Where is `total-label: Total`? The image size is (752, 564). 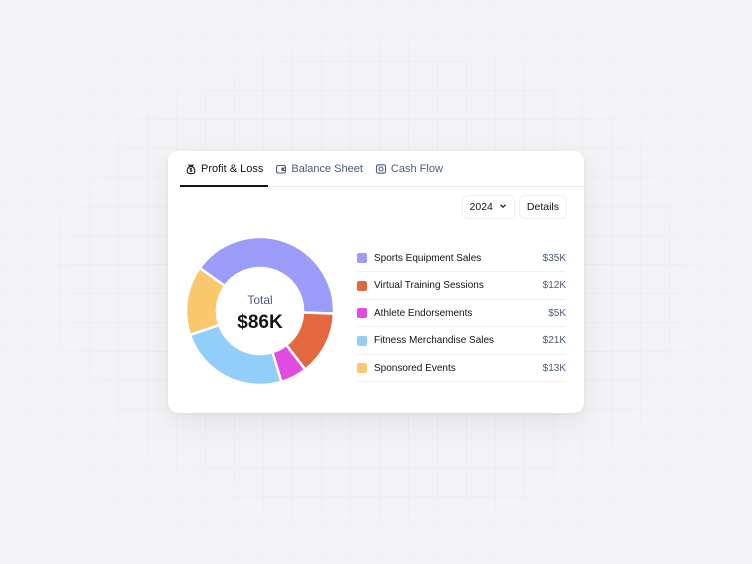
total-label: Total is located at coordinates (259, 300).